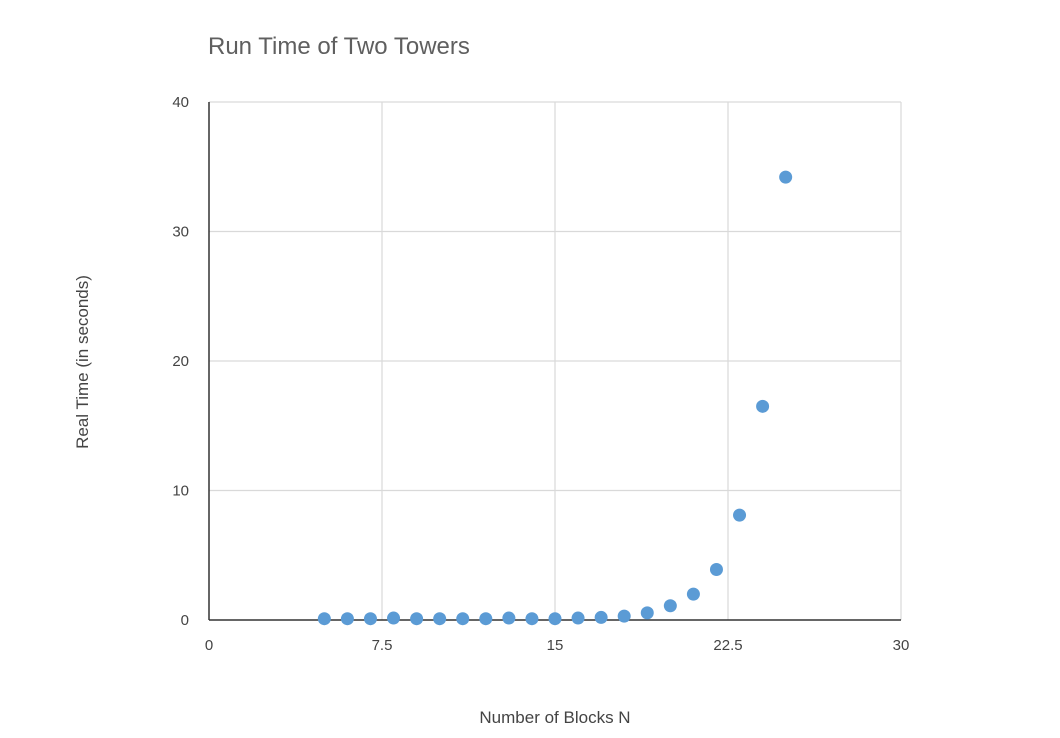  Describe the element at coordinates (727, 645) in the screenshot. I see `x-tick-label: 22.5` at that location.